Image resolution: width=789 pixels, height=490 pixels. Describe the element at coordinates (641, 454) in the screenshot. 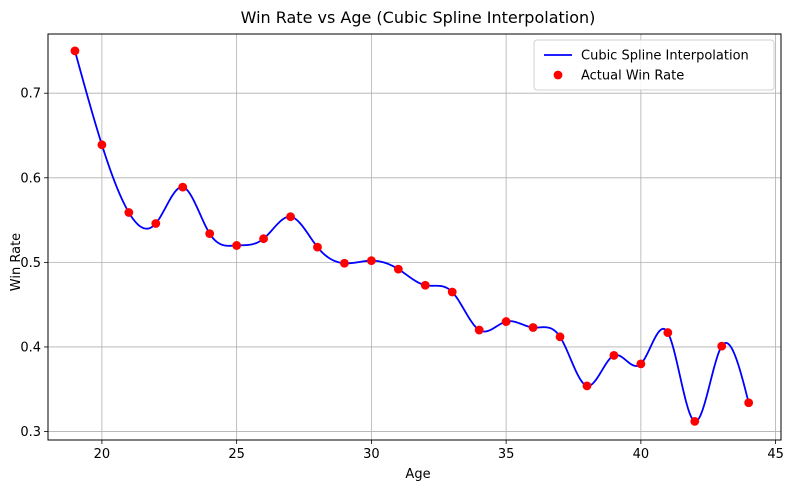

I see `x-tick-label: 40` at that location.